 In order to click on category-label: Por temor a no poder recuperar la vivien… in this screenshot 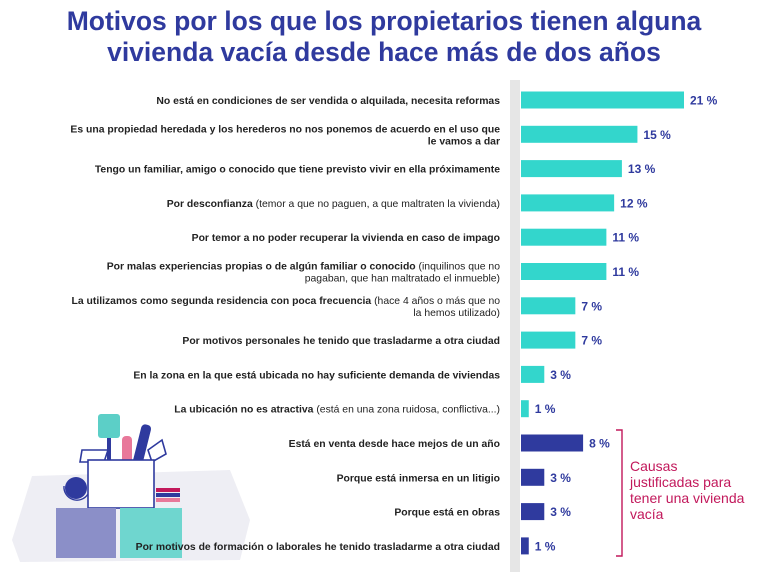, I will do `click(346, 238)`.